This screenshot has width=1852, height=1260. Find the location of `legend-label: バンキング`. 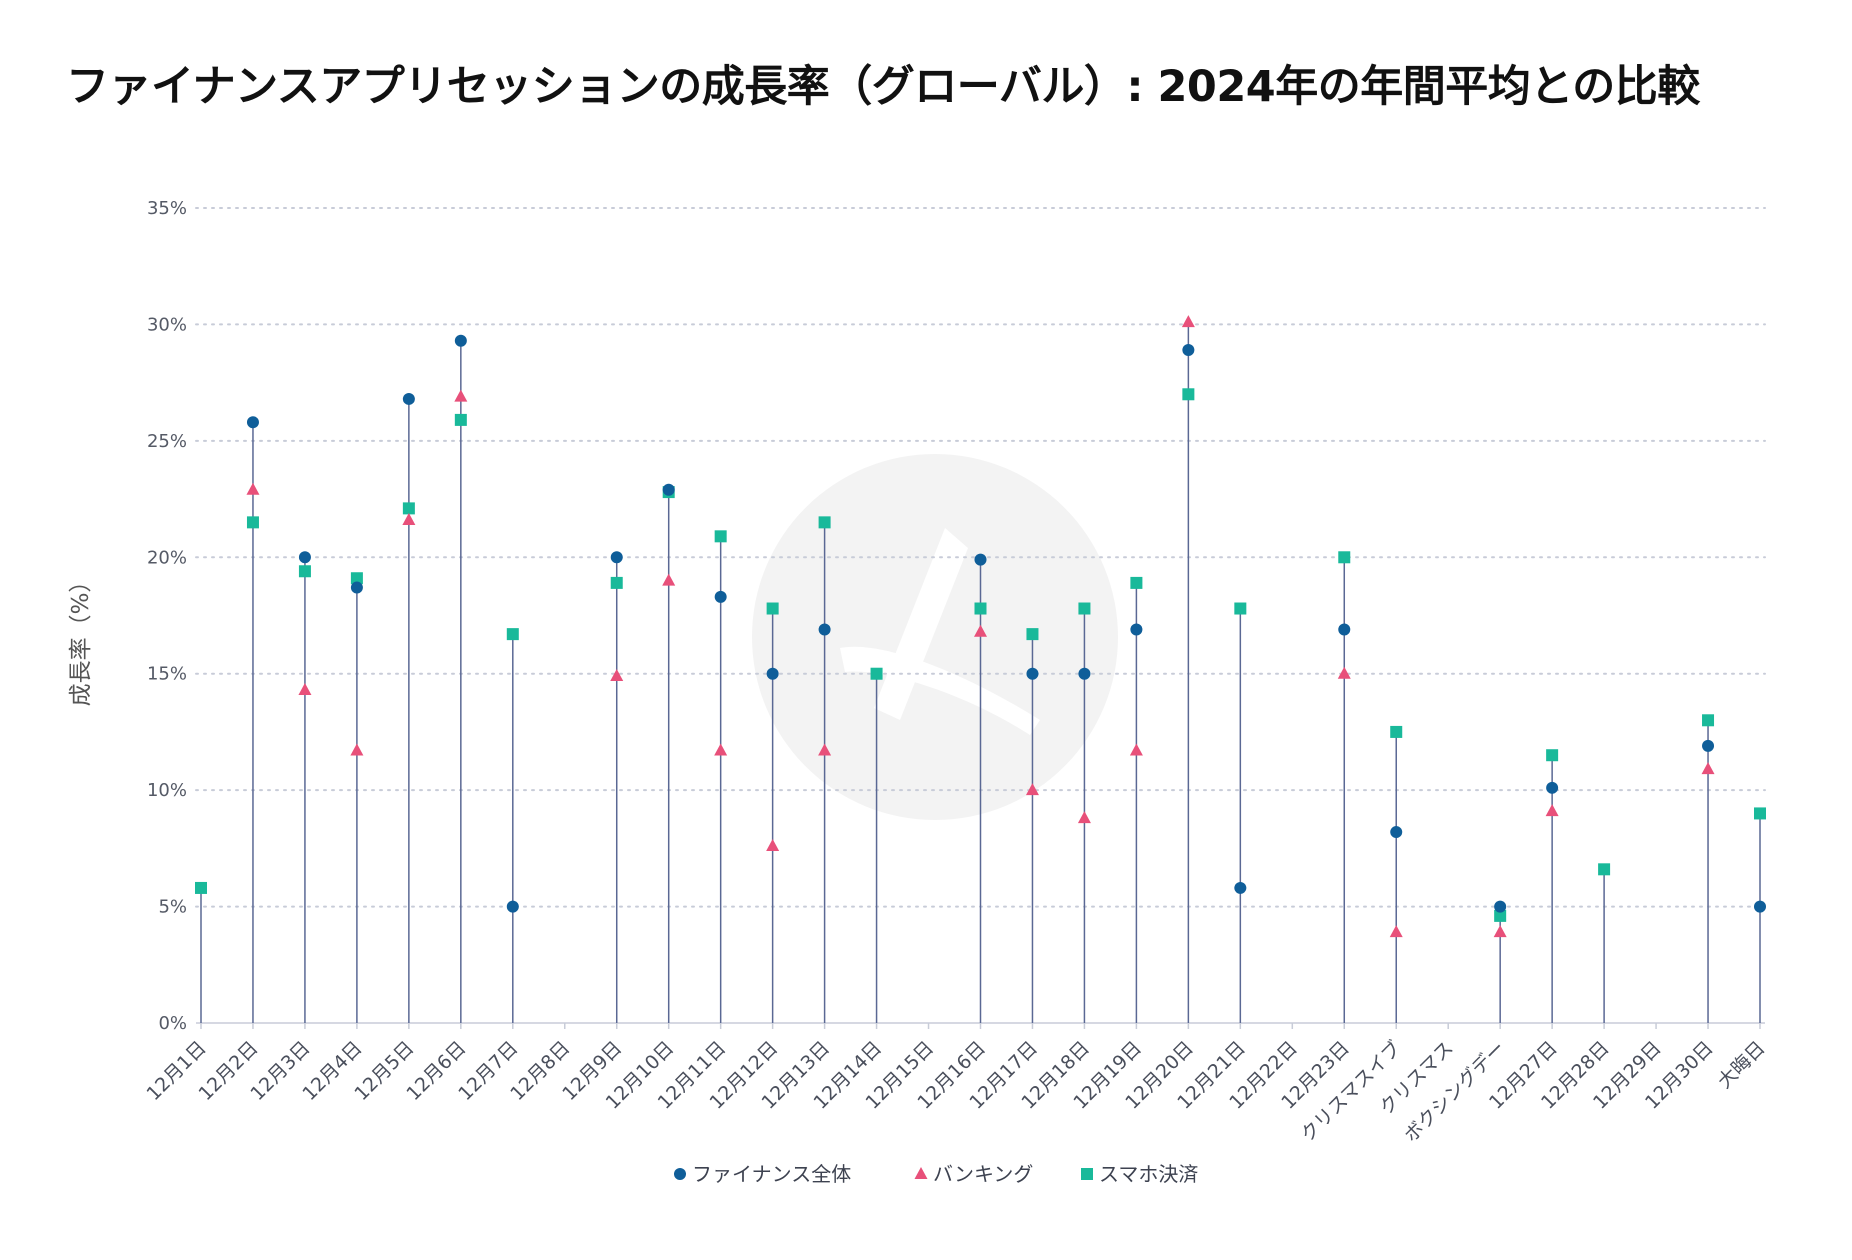

legend-label: バンキング is located at coordinates (983, 1174).